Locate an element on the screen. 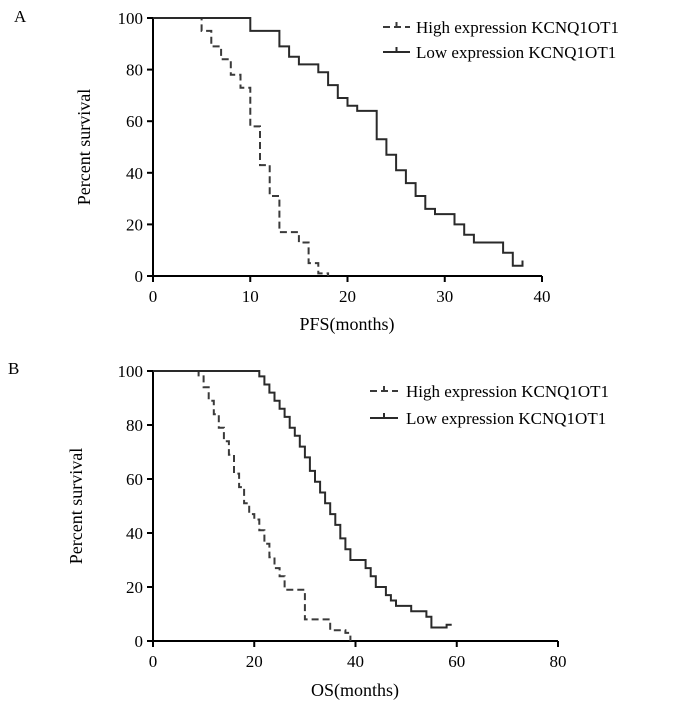  x-axis-title: PFS(months) is located at coordinates (346, 324).